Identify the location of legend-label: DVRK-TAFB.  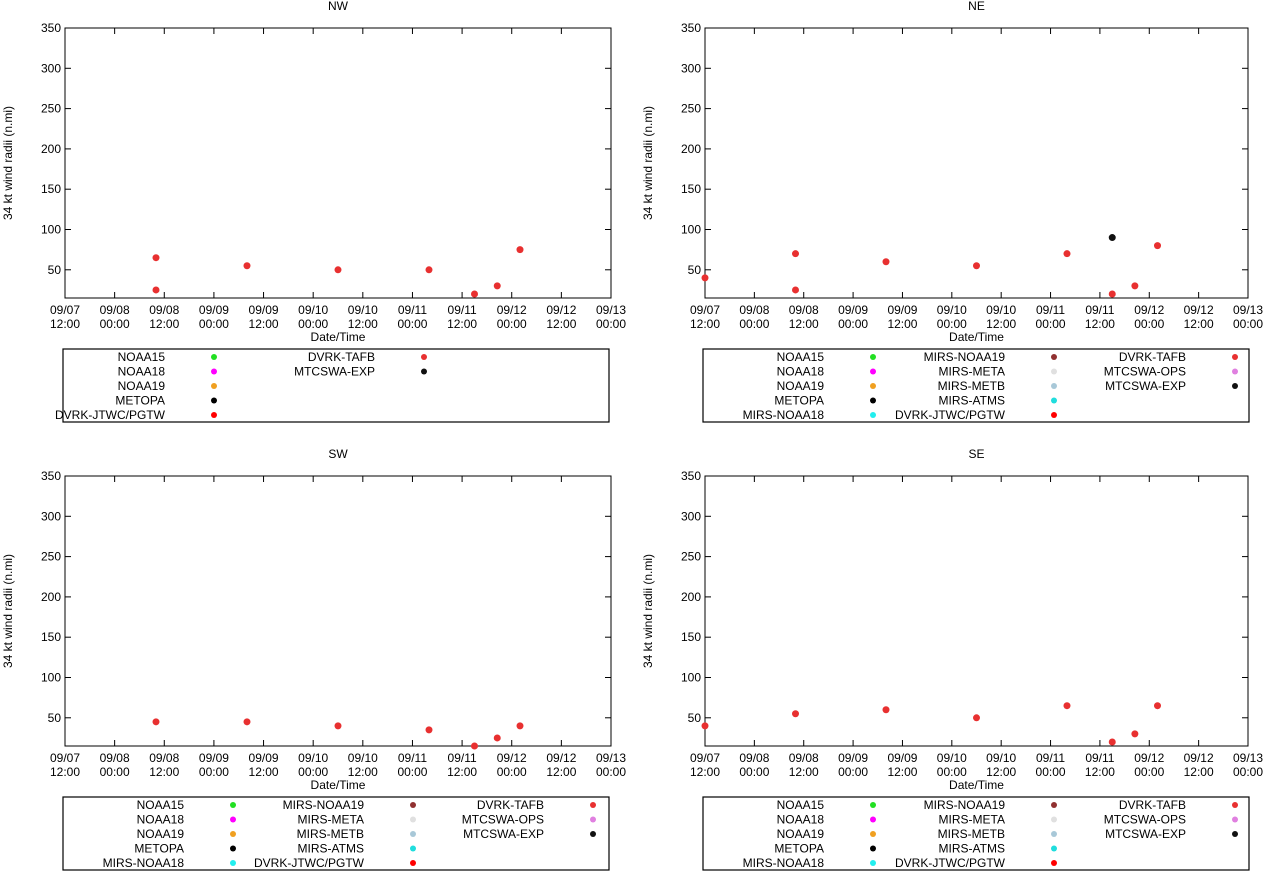
(510, 805).